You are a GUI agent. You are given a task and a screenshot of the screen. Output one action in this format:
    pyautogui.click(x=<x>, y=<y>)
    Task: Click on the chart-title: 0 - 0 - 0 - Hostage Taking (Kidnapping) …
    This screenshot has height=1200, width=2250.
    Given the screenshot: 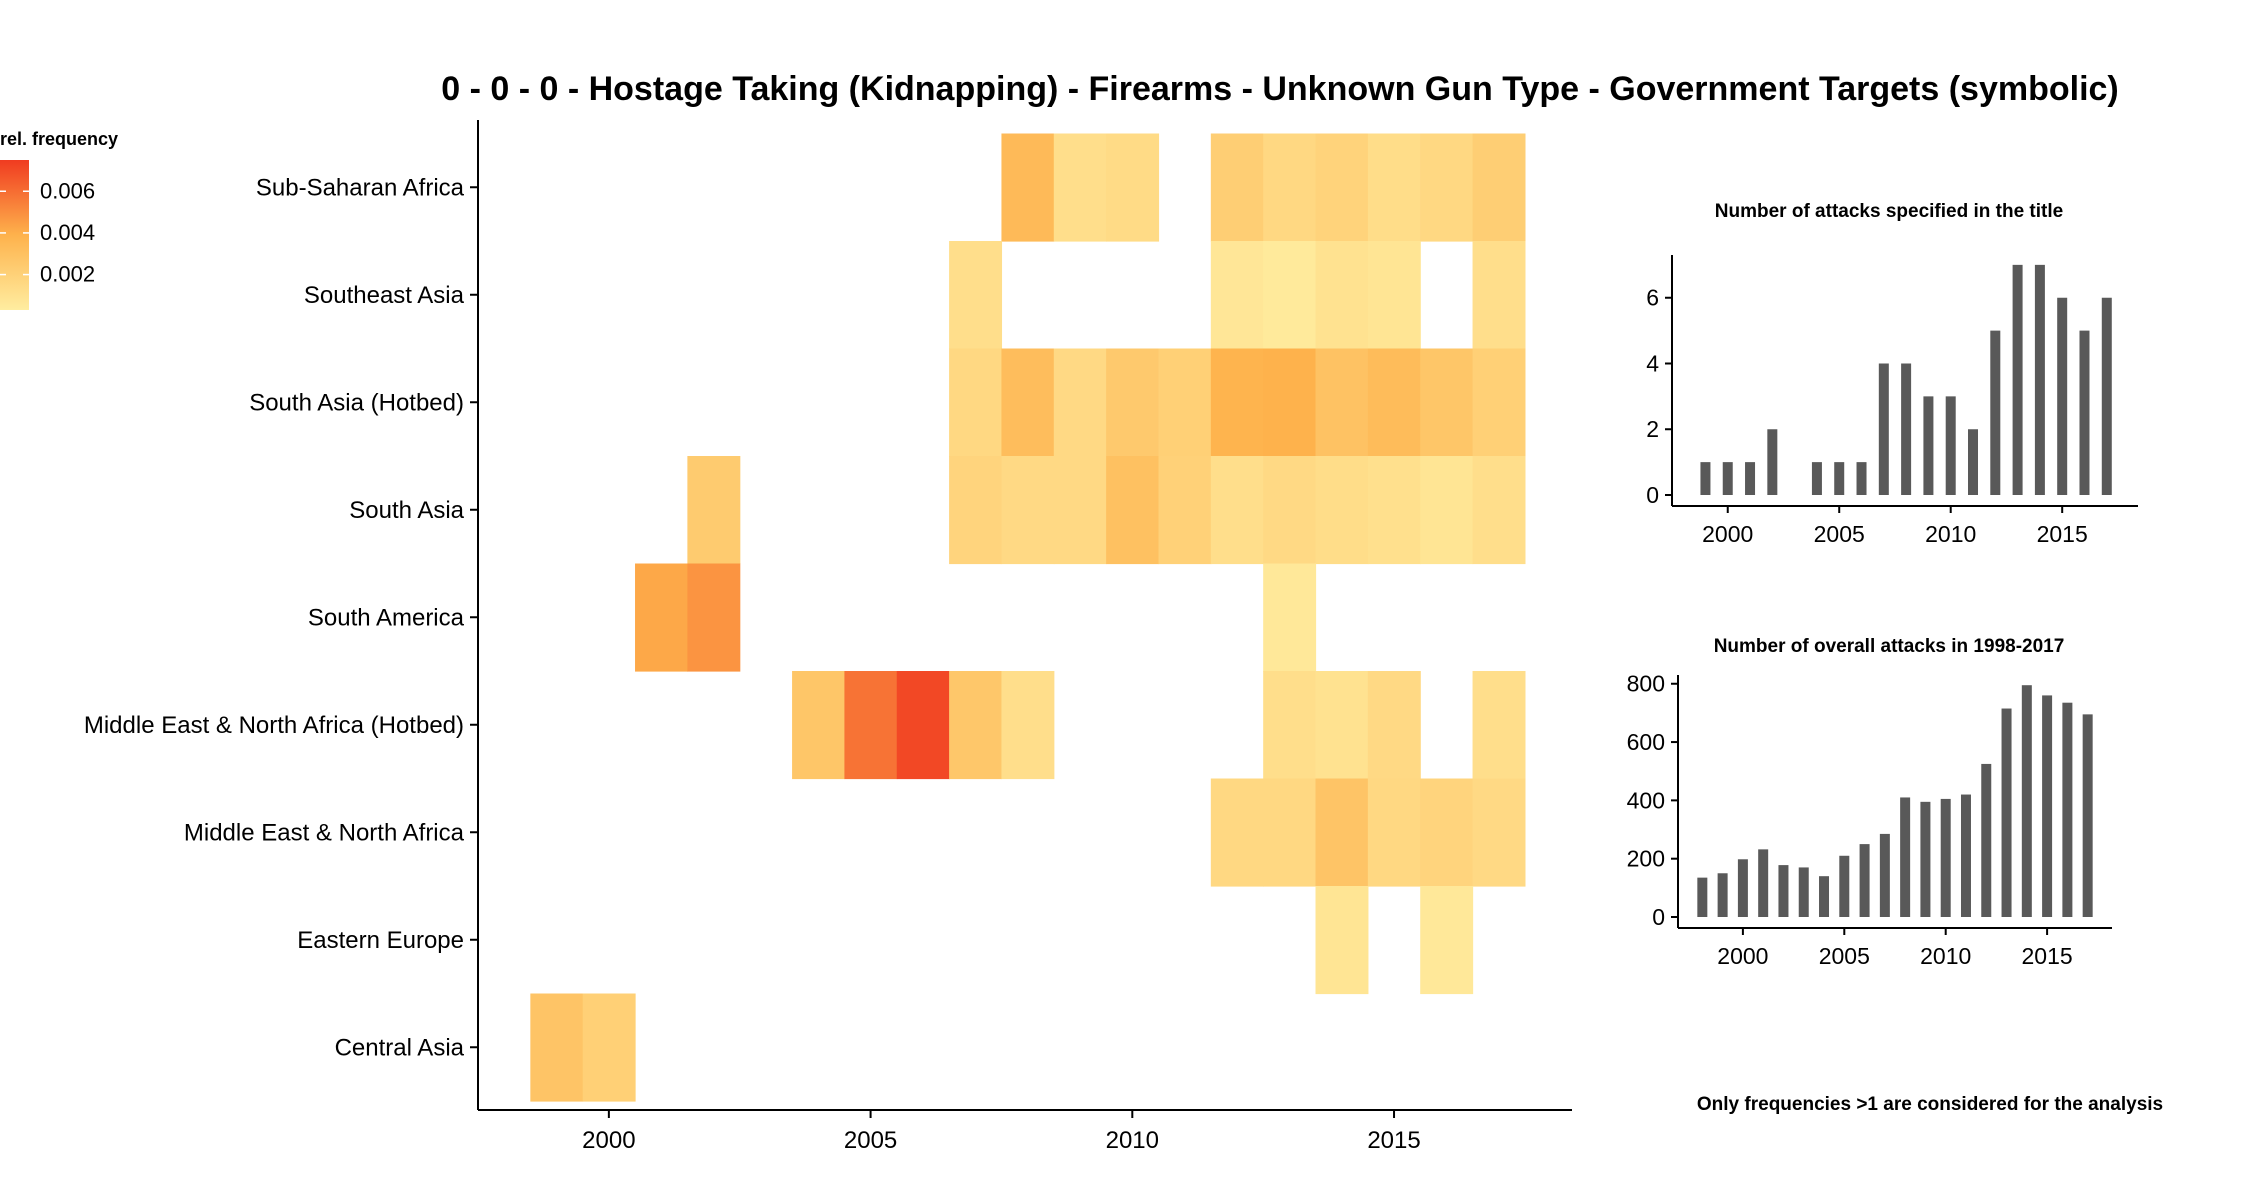 What is the action you would take?
    pyautogui.click(x=1280, y=89)
    